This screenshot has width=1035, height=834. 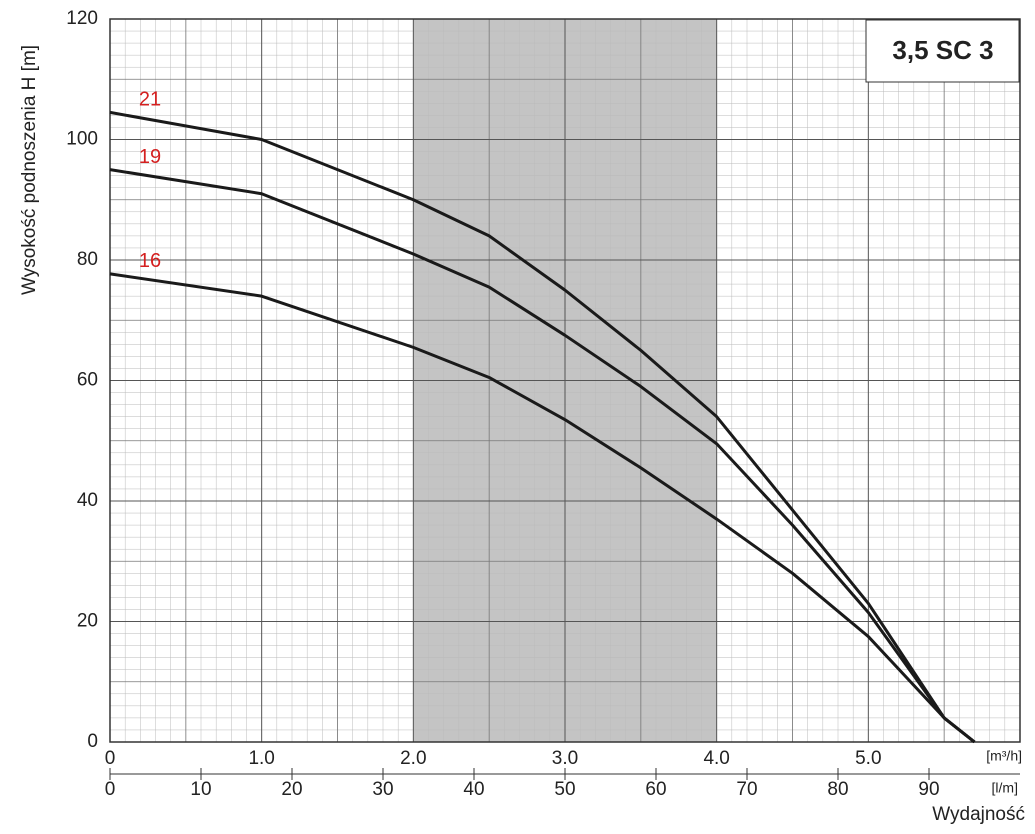 I want to click on chart-title: 3,5 SC 3, so click(x=942, y=50).